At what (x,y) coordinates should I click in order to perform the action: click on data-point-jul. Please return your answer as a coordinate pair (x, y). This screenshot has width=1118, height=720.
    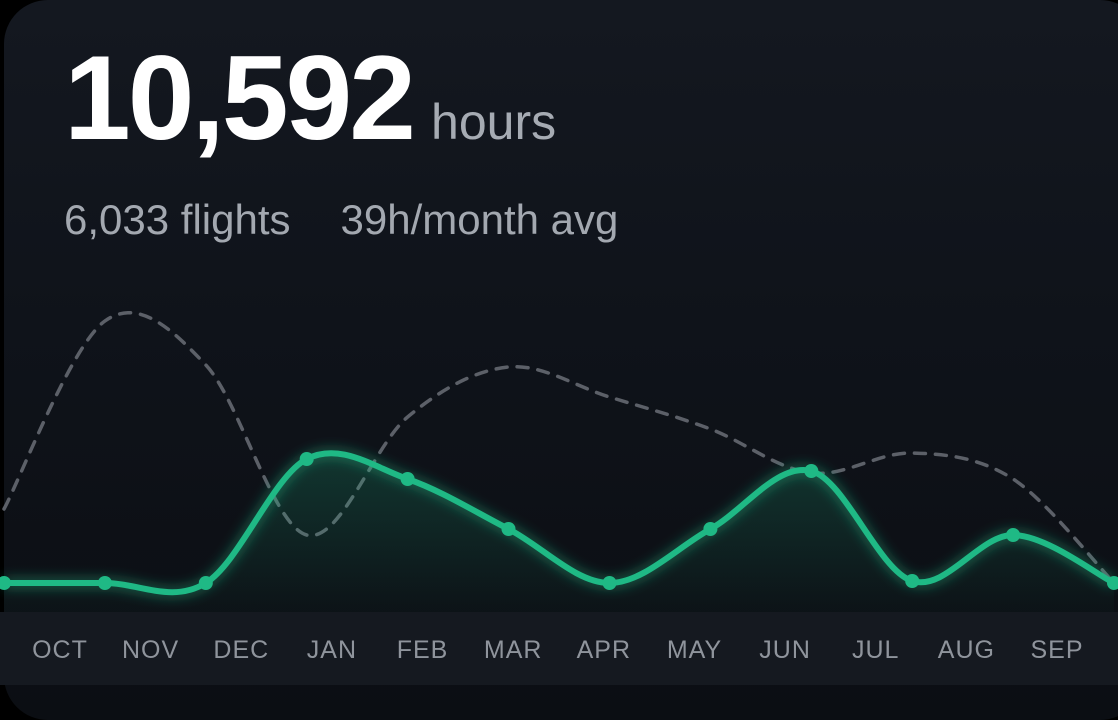
    Looking at the image, I should click on (912, 581).